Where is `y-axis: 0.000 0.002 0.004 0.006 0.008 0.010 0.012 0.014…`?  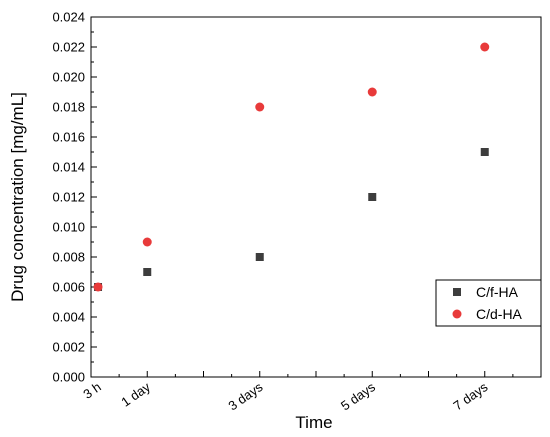 y-axis: 0.000 0.002 0.004 0.006 0.008 0.010 0.012 0.014… is located at coordinates (74, 197).